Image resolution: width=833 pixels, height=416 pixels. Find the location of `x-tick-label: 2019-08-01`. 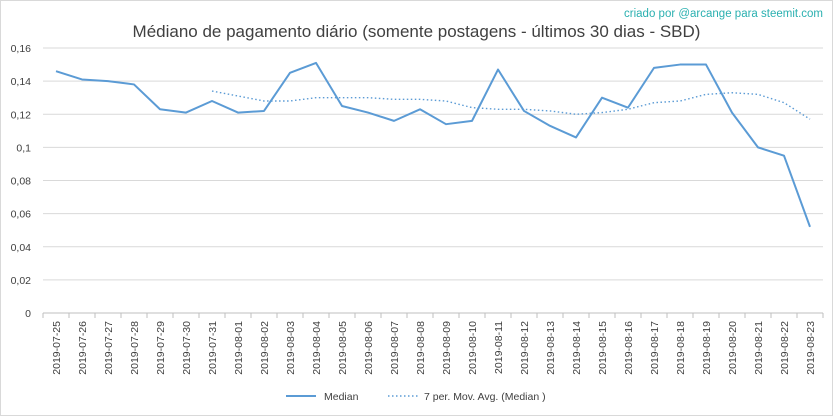

x-tick-label: 2019-08-01 is located at coordinates (239, 348).